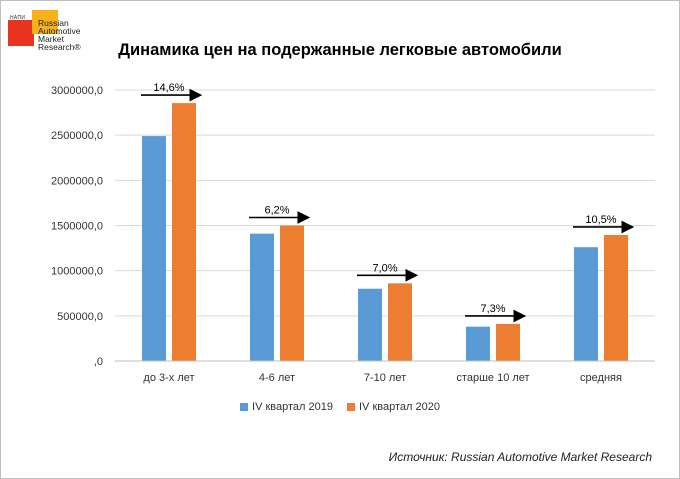 This screenshot has width=680, height=479. I want to click on logo-line: Market, so click(51, 39).